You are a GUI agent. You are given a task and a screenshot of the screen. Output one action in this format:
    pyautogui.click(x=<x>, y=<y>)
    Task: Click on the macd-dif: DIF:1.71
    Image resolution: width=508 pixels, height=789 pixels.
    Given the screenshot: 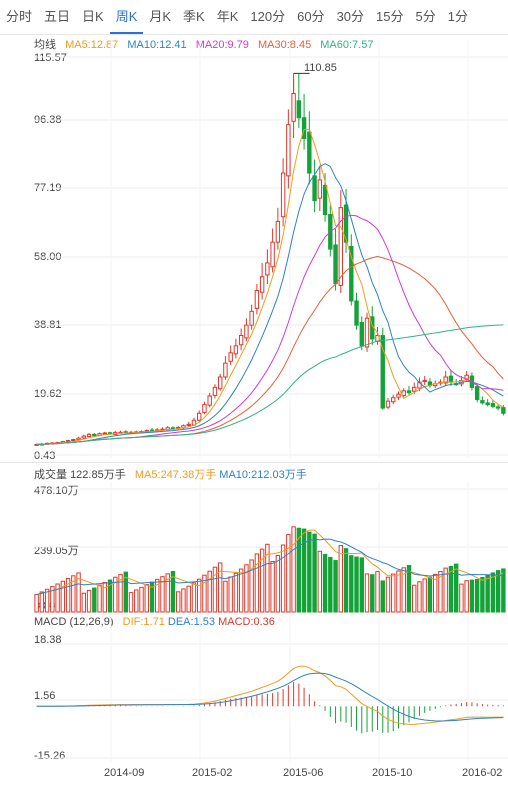 What is the action you would take?
    pyautogui.click(x=143, y=622)
    